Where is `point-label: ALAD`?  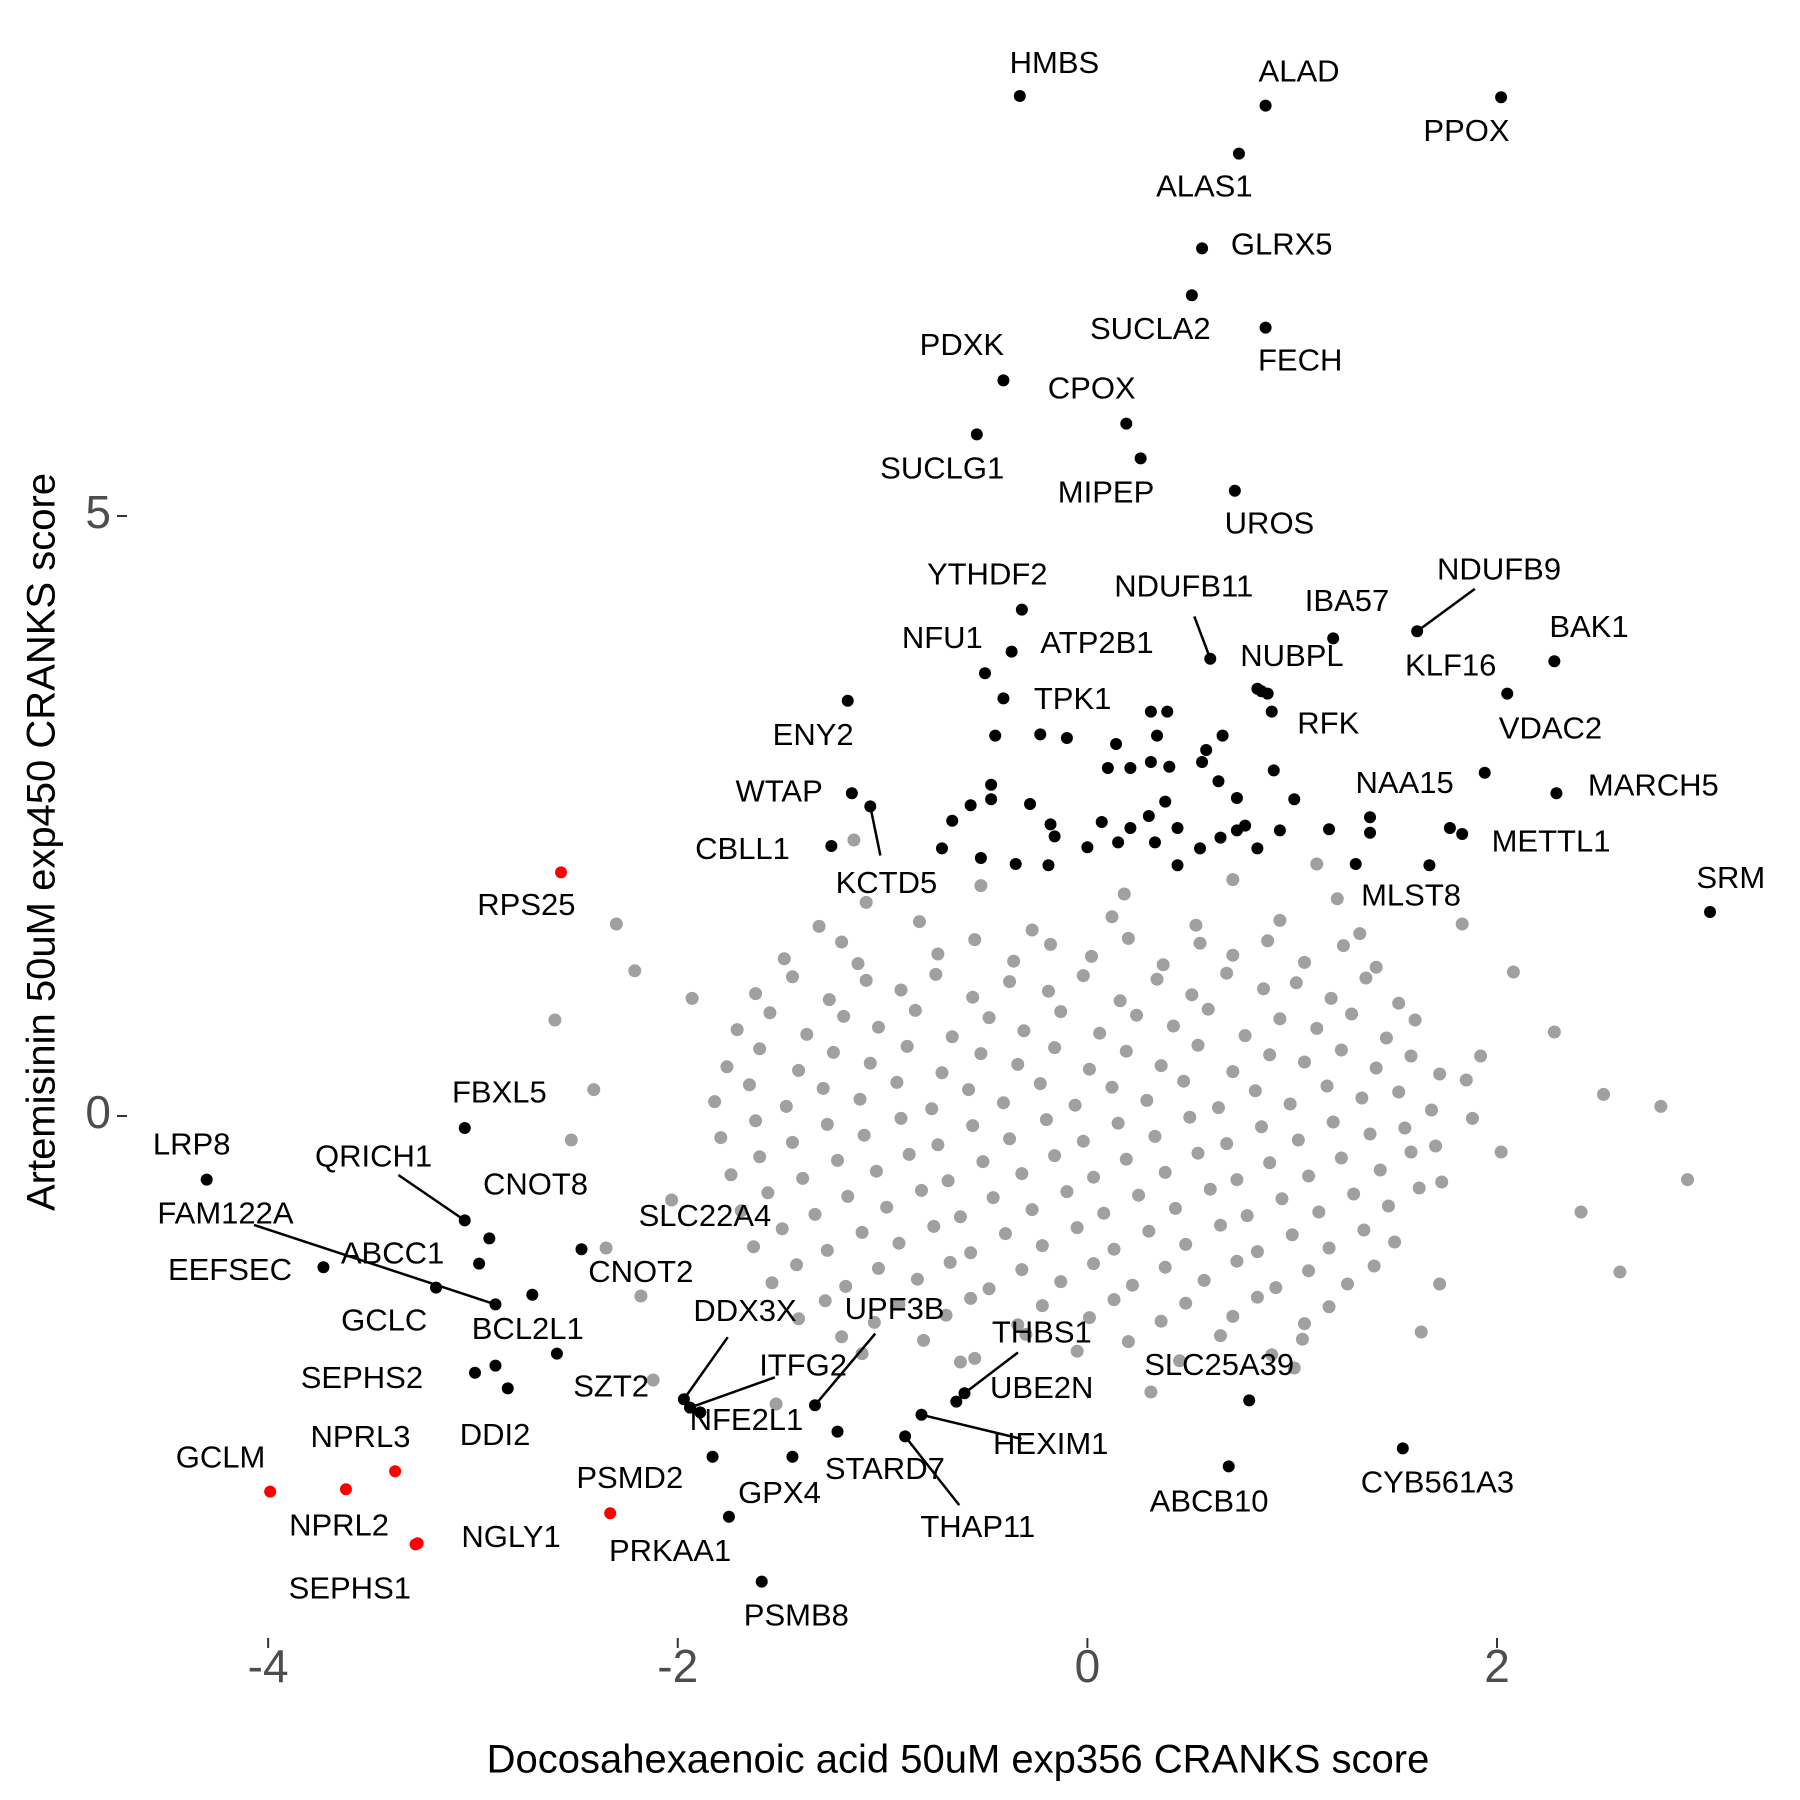 point-label: ALAD is located at coordinates (1299, 70).